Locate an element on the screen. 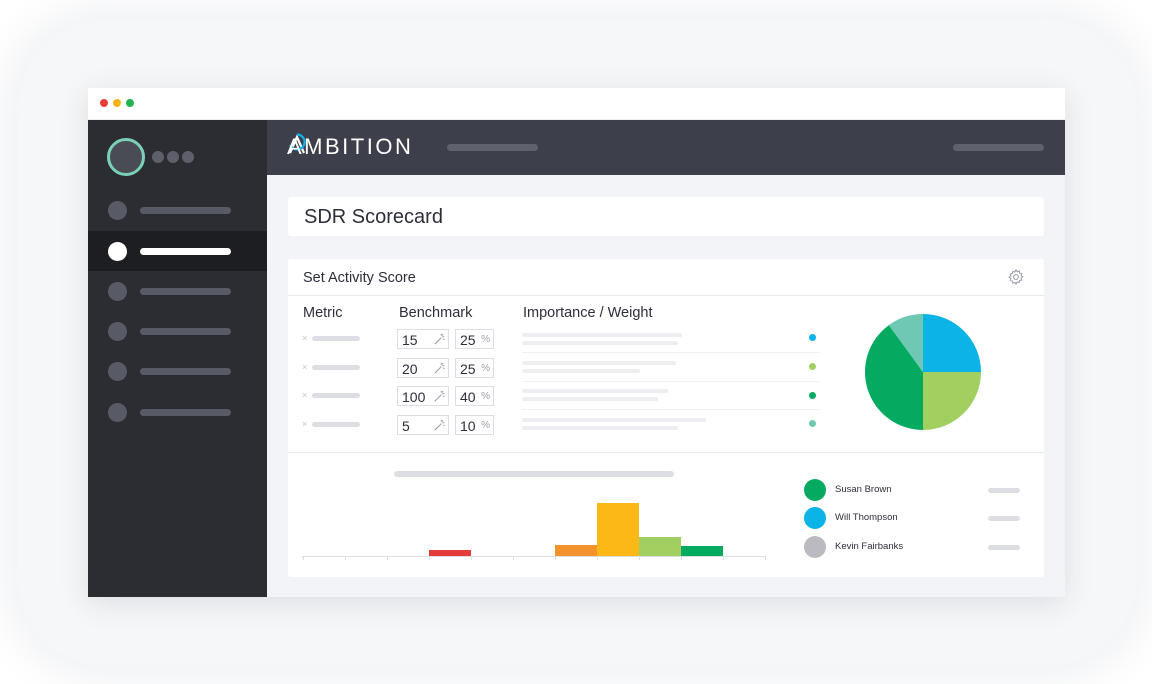 The image size is (1152, 684). benchmark-input: 5 is located at coordinates (423, 425).